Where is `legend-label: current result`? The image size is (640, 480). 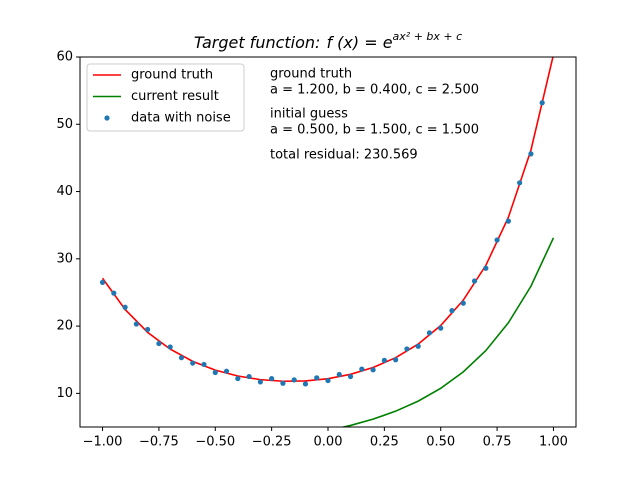
legend-label: current result is located at coordinates (175, 96).